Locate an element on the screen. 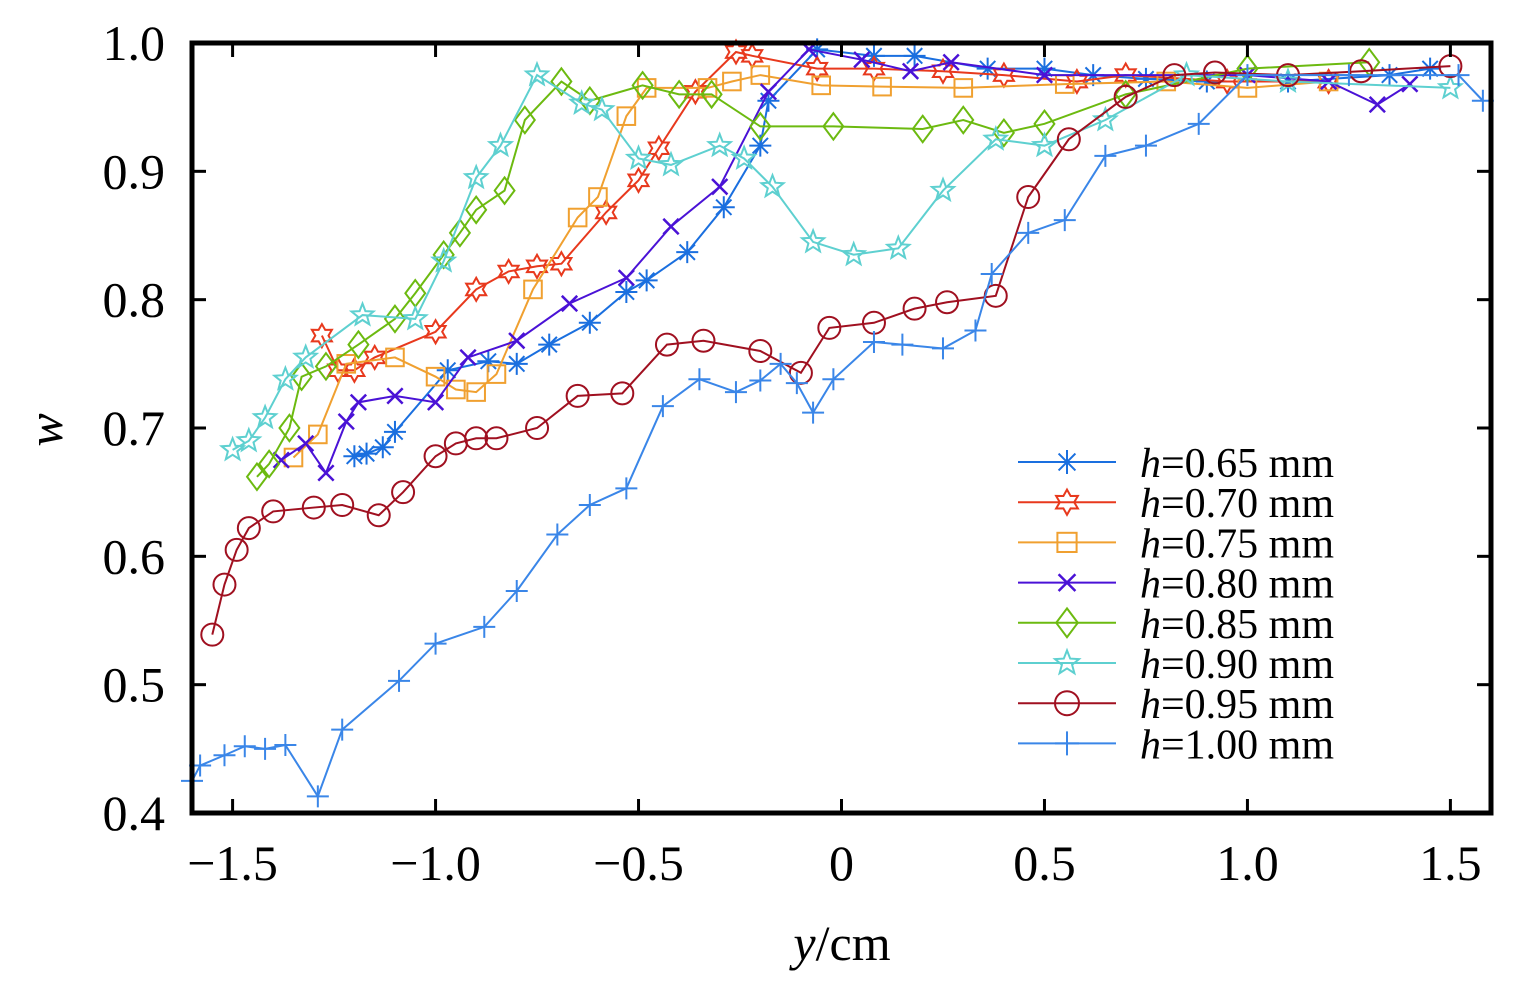 The image size is (1535, 983). legend-item: h=0.75 mm is located at coordinates (1176, 544).